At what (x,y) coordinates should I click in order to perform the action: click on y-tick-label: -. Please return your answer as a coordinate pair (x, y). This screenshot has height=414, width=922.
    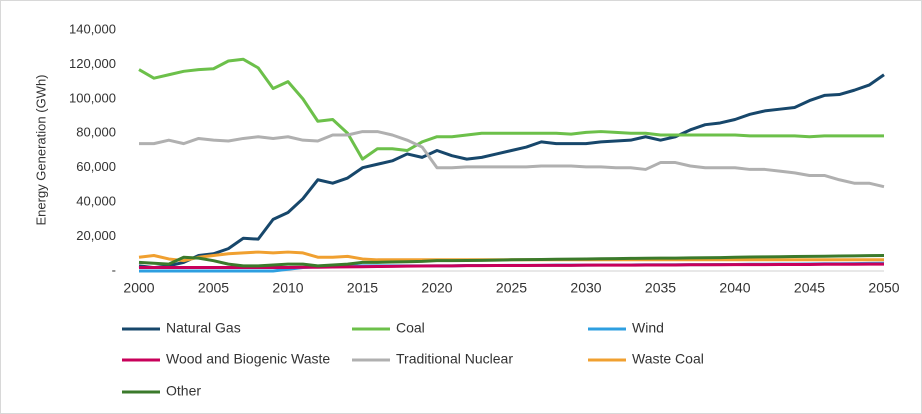
    Looking at the image, I should click on (114, 269).